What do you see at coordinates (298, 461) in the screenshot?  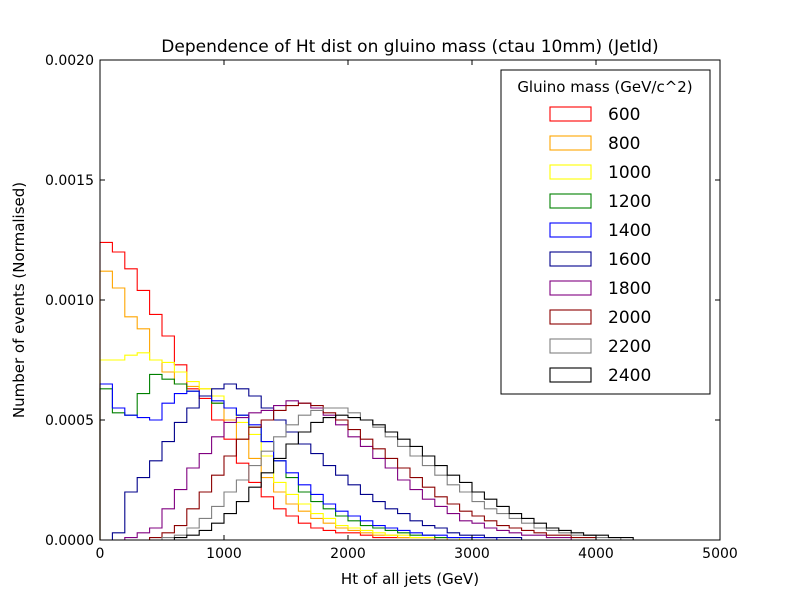 I see `series-1400-line` at bounding box center [298, 461].